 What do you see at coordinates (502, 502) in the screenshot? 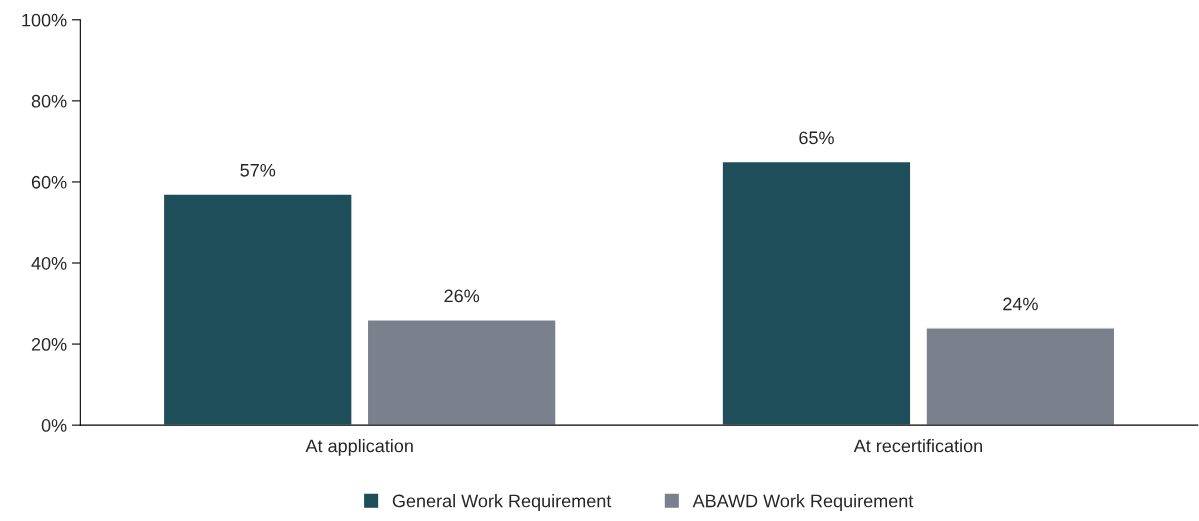
I see `legend-label: General Work Requirement` at bounding box center [502, 502].